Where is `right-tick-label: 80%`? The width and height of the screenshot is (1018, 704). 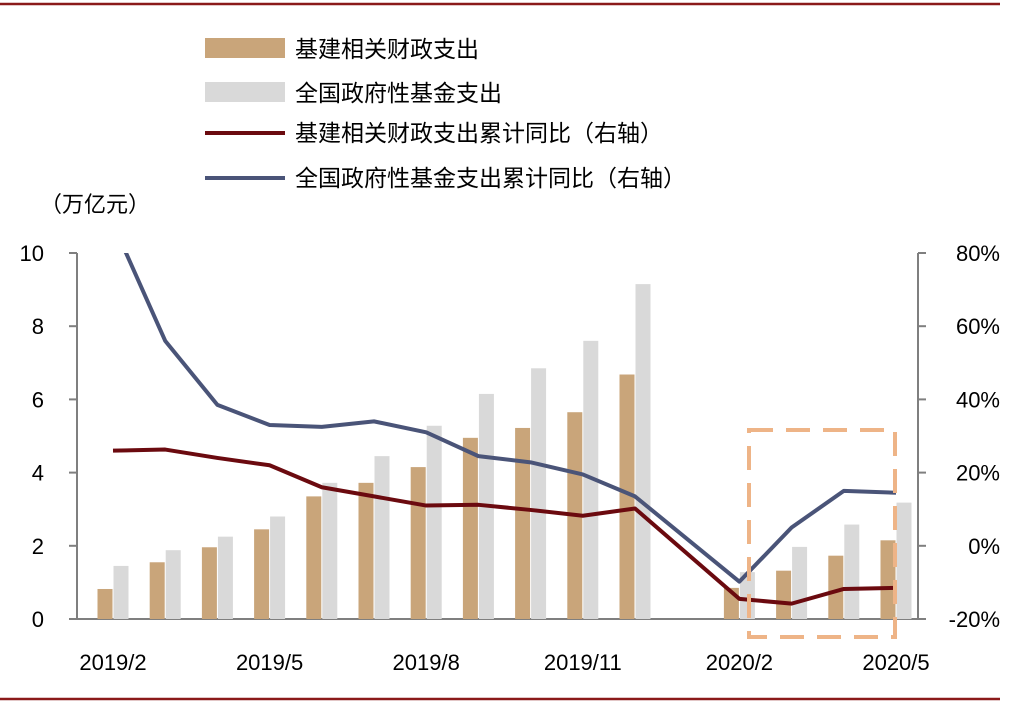 right-tick-label: 80% is located at coordinates (978, 253).